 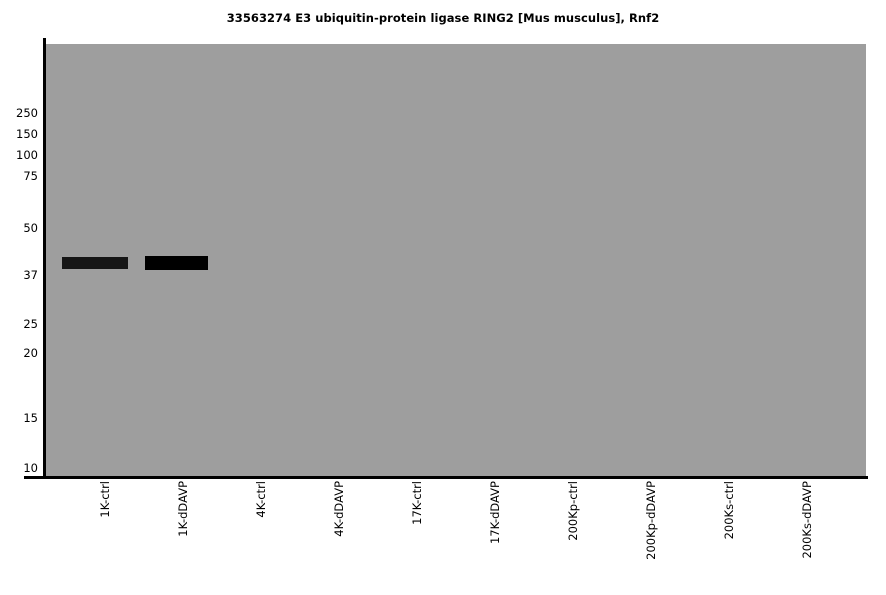 What do you see at coordinates (30, 228) in the screenshot?
I see `y-axis-tick-50: 50` at bounding box center [30, 228].